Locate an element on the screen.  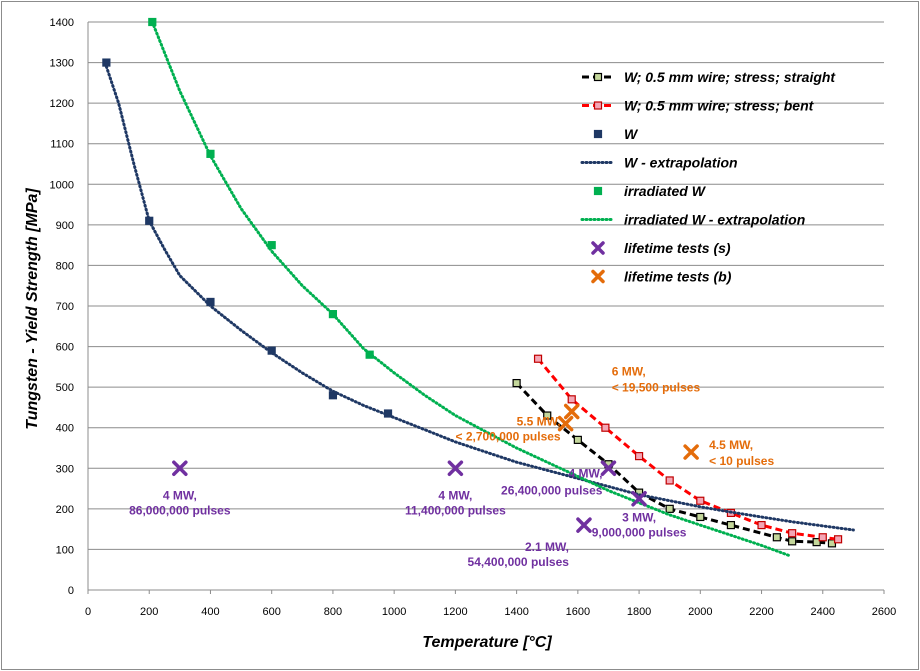
legend-label: W - extrapolation is located at coordinates (681, 163).